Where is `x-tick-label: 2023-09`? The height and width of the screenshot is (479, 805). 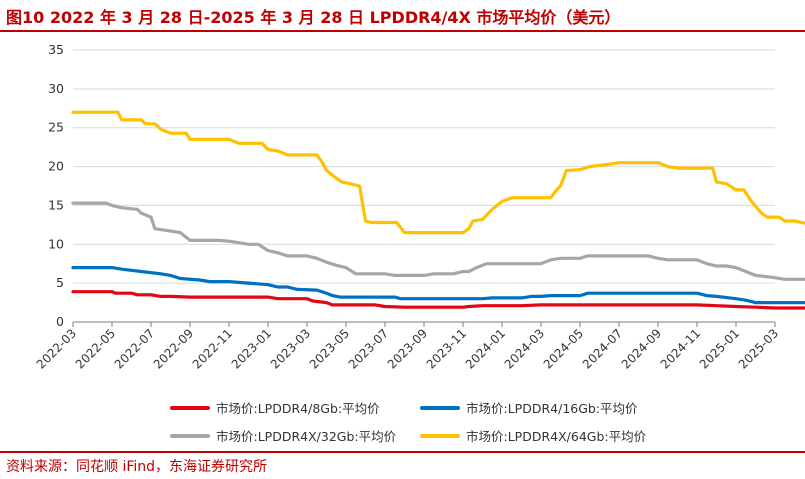 x-tick-label: 2023-09 is located at coordinates (407, 348).